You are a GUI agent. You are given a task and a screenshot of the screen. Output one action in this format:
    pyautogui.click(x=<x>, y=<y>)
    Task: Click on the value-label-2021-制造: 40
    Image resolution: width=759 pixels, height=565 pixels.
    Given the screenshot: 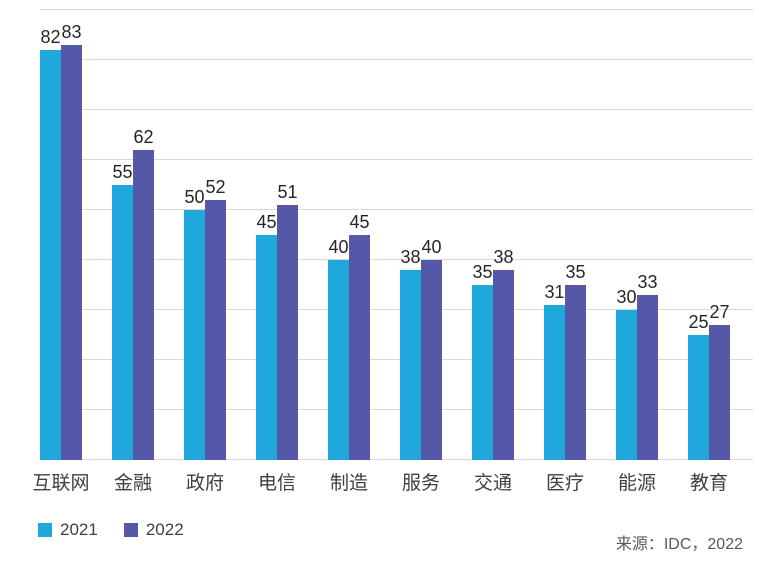 What is the action you would take?
    pyautogui.click(x=338, y=247)
    